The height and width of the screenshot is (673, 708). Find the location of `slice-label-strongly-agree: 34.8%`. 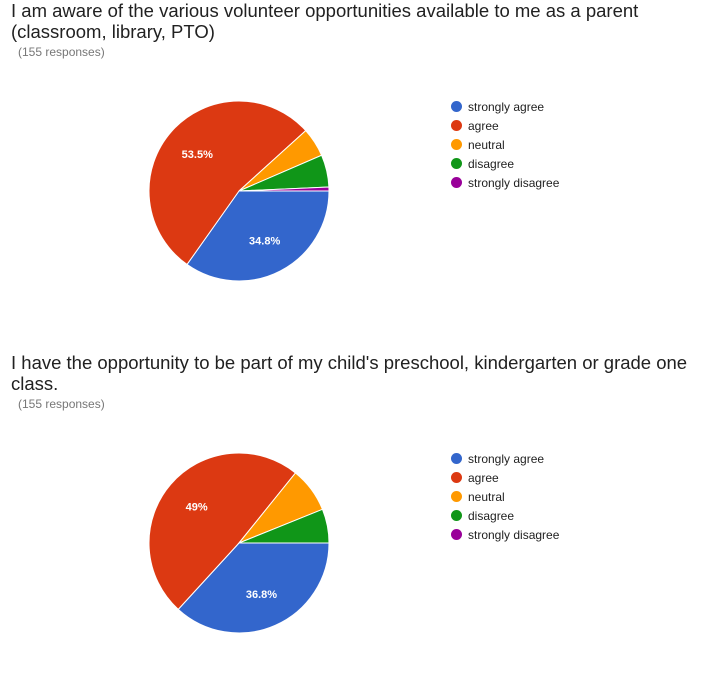

slice-label-strongly-agree: 34.8% is located at coordinates (264, 242).